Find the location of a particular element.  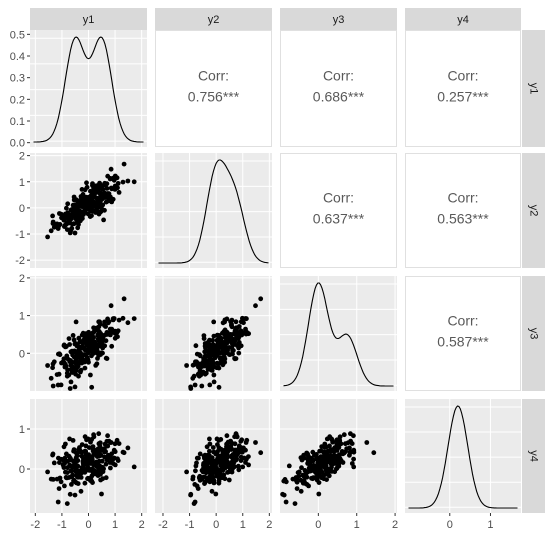

panel-y3-y3 is located at coordinates (338, 333).